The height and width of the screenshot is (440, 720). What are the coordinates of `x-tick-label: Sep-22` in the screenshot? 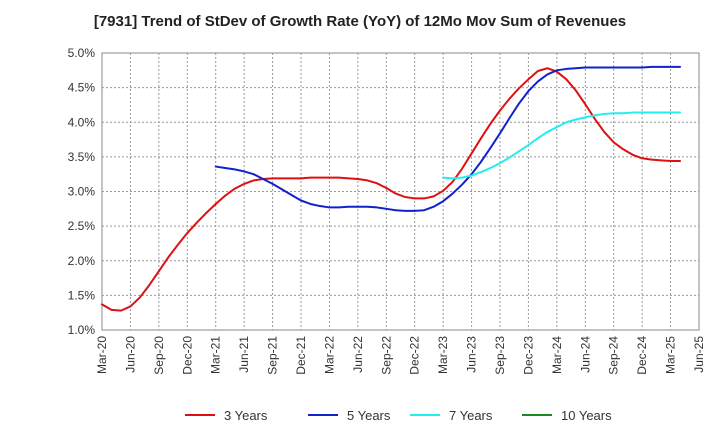 It's located at (386, 355).